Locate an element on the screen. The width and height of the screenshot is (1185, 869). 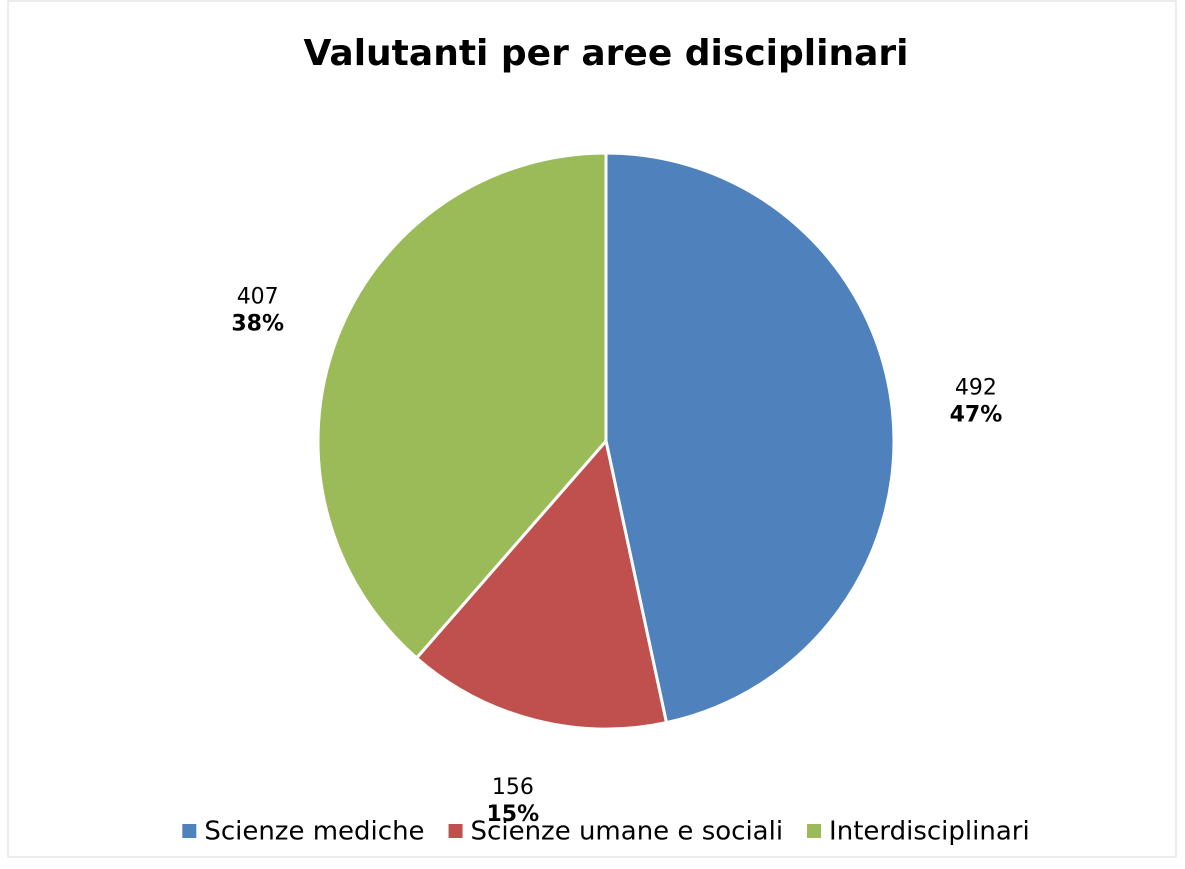
legend-label: Interdisciplinari is located at coordinates (929, 832).